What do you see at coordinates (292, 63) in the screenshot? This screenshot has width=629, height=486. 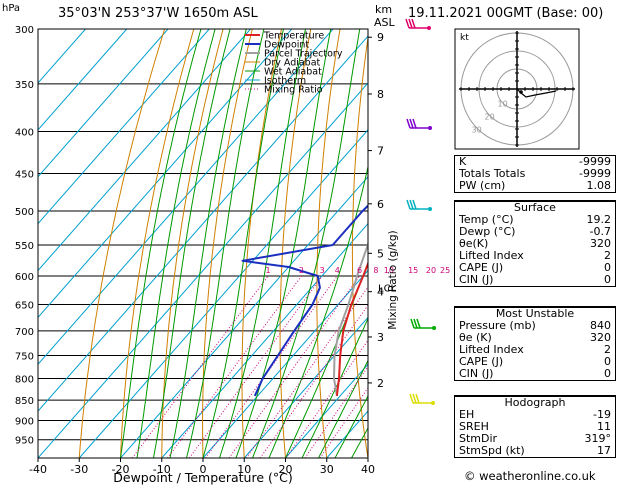 I see `legend-label: Dry Adiabat` at bounding box center [292, 63].